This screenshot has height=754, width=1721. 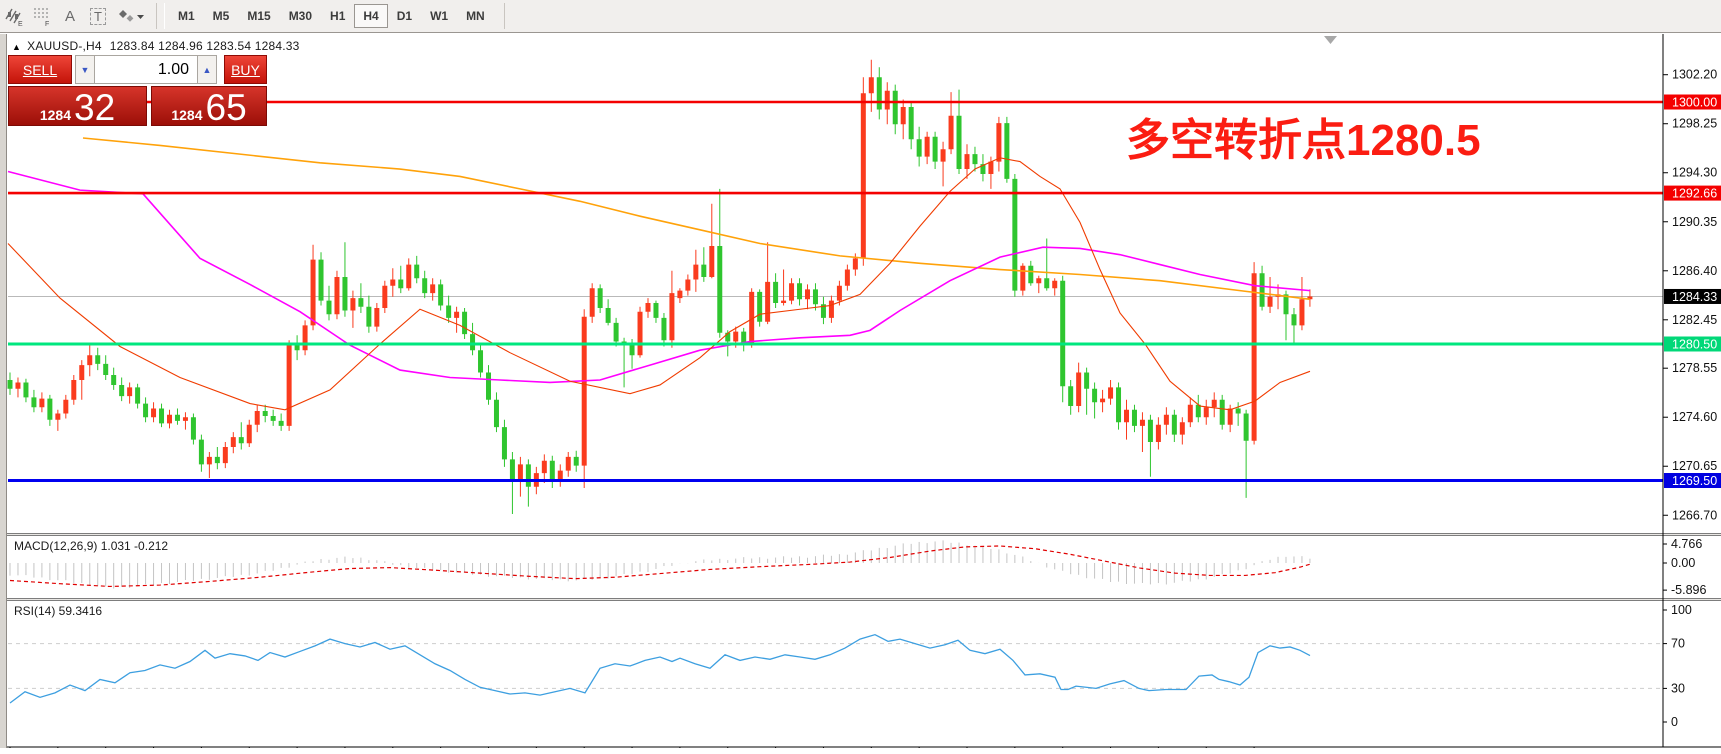 What do you see at coordinates (146, 69) in the screenshot?
I see `volume-input` at bounding box center [146, 69].